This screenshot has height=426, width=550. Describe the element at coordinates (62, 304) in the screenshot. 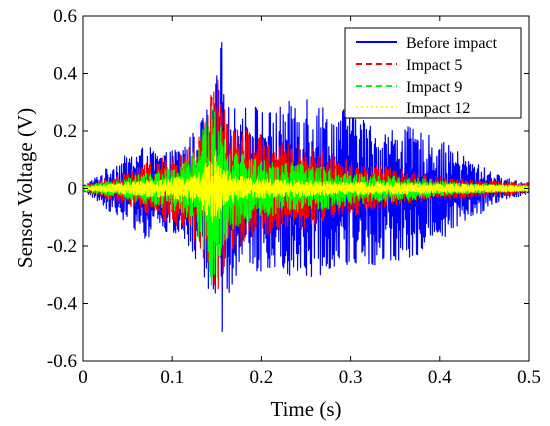

I see `y-tick-label: -0.4` at that location.